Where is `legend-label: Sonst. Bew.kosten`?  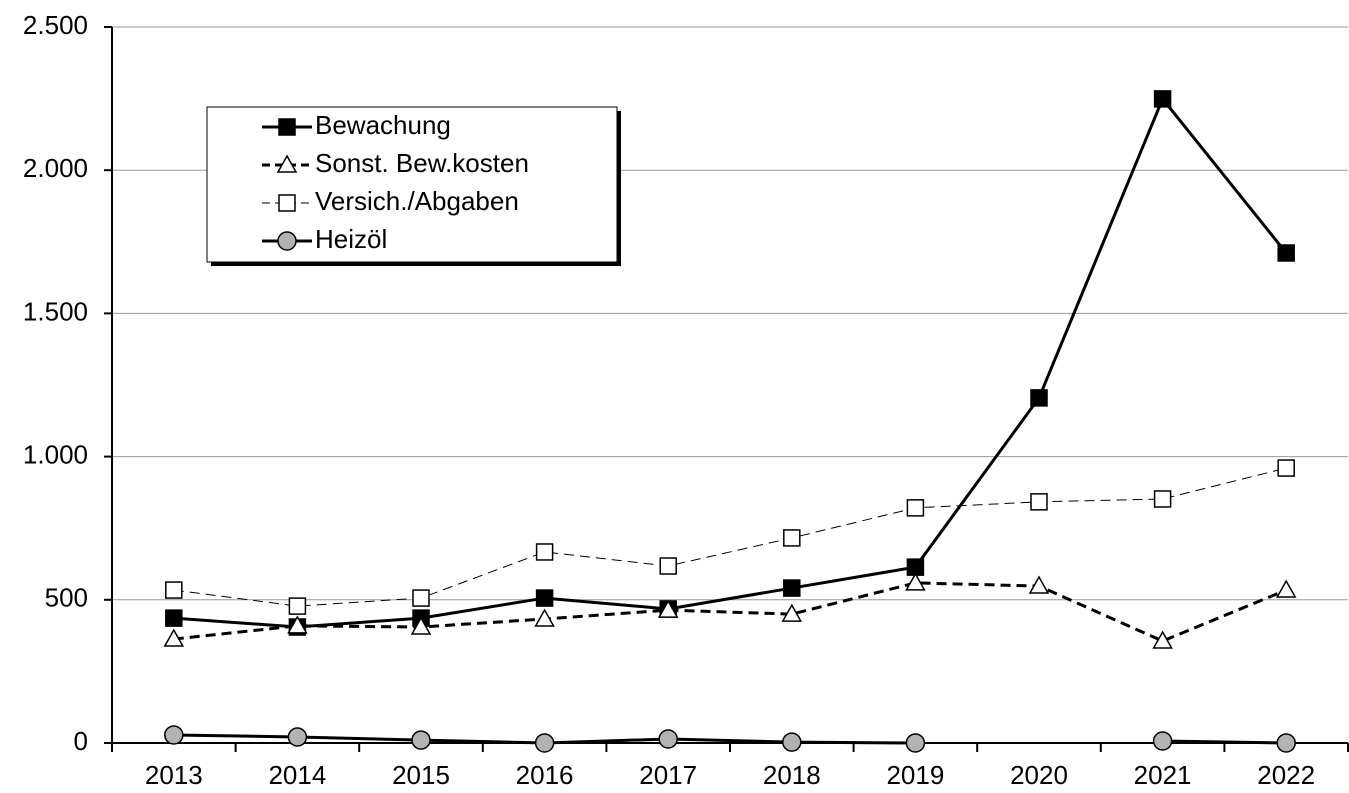
legend-label: Sonst. Bew.kosten is located at coordinates (422, 163).